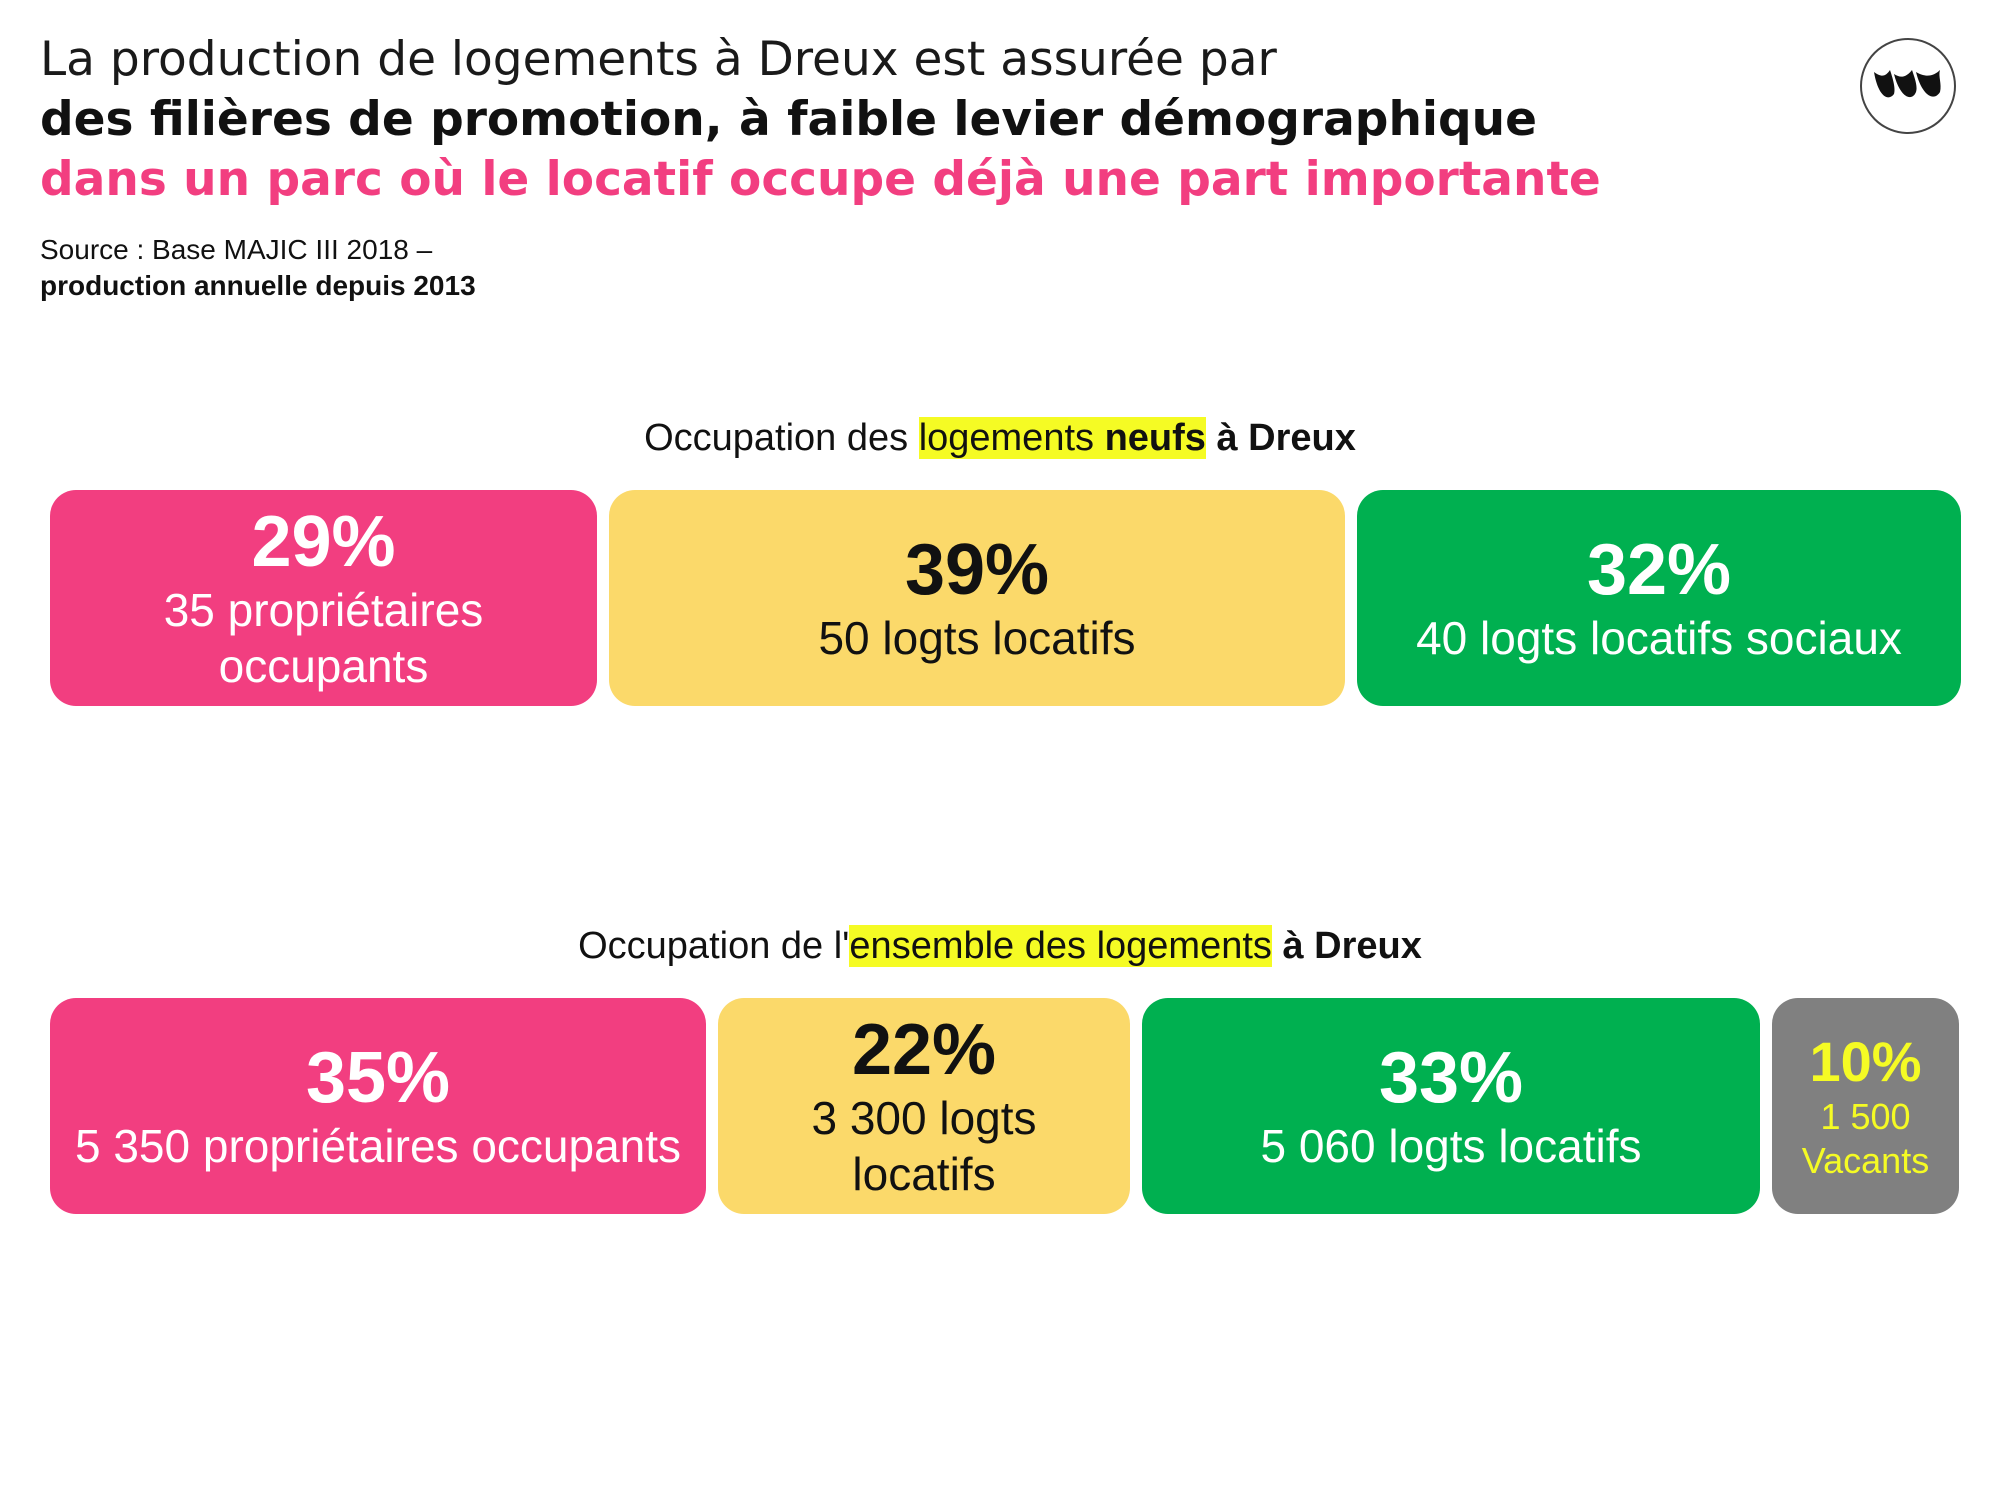 This screenshot has width=2000, height=1500. I want to click on chart-title-highlight: logements neufs, so click(1062, 438).